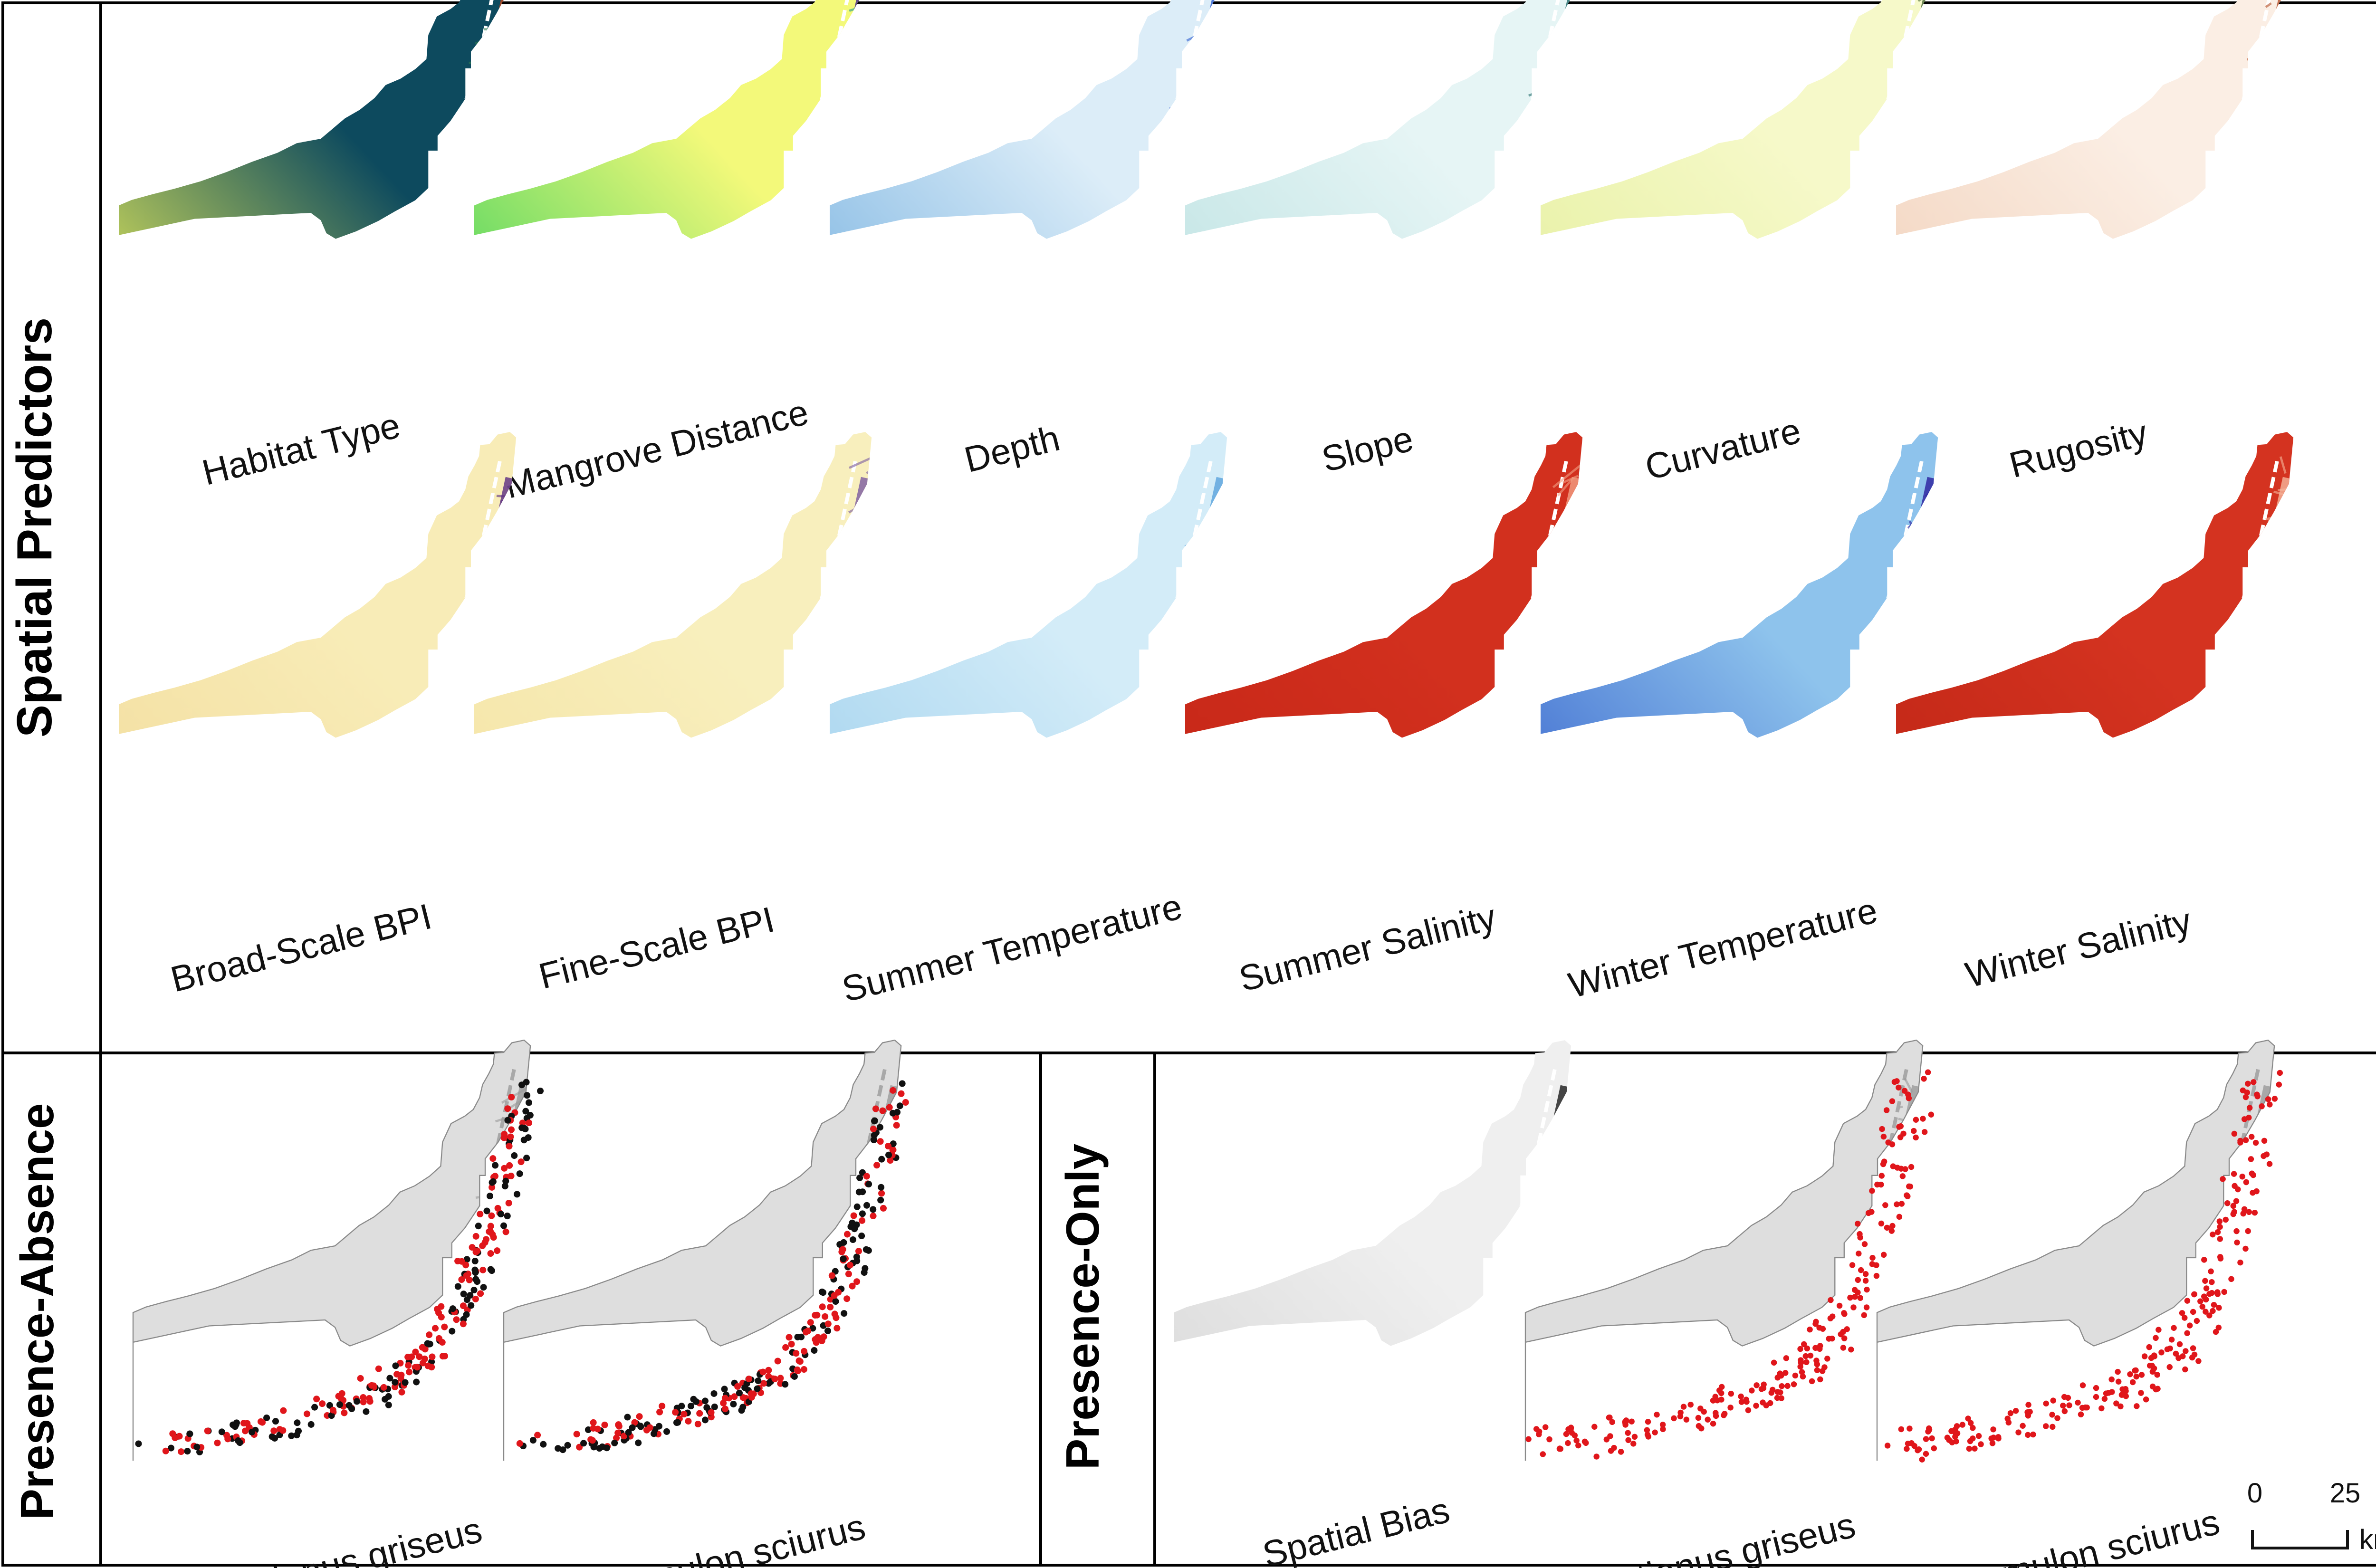 Image resolution: width=2376 pixels, height=1568 pixels. I want to click on scale-unit: km, so click(2367, 1540).